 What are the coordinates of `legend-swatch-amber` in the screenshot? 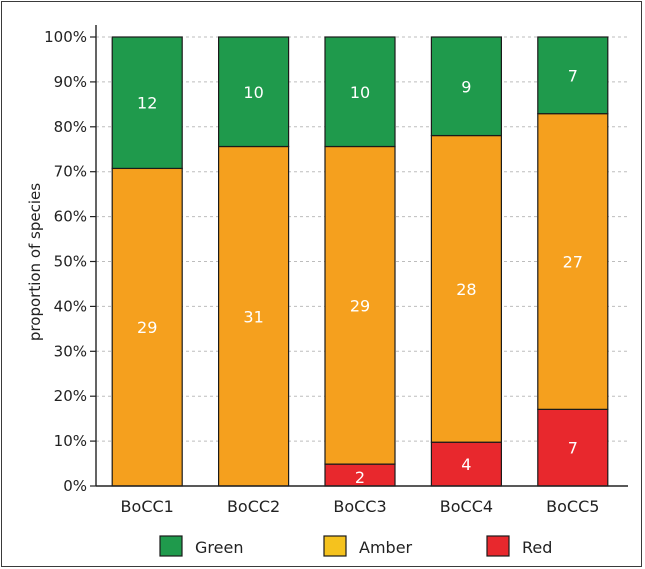 It's located at (335, 546).